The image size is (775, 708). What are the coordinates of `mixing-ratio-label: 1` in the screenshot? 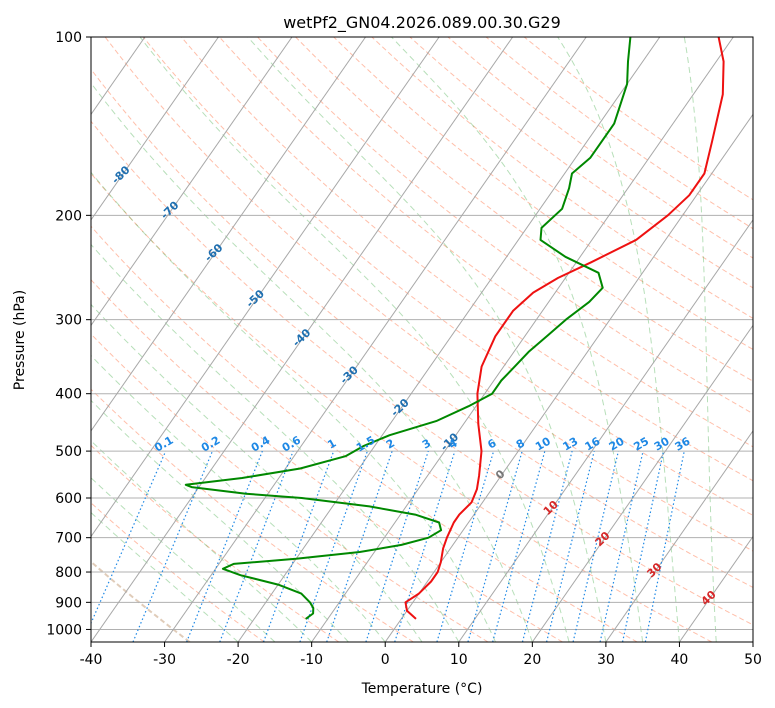 It's located at (331, 444).